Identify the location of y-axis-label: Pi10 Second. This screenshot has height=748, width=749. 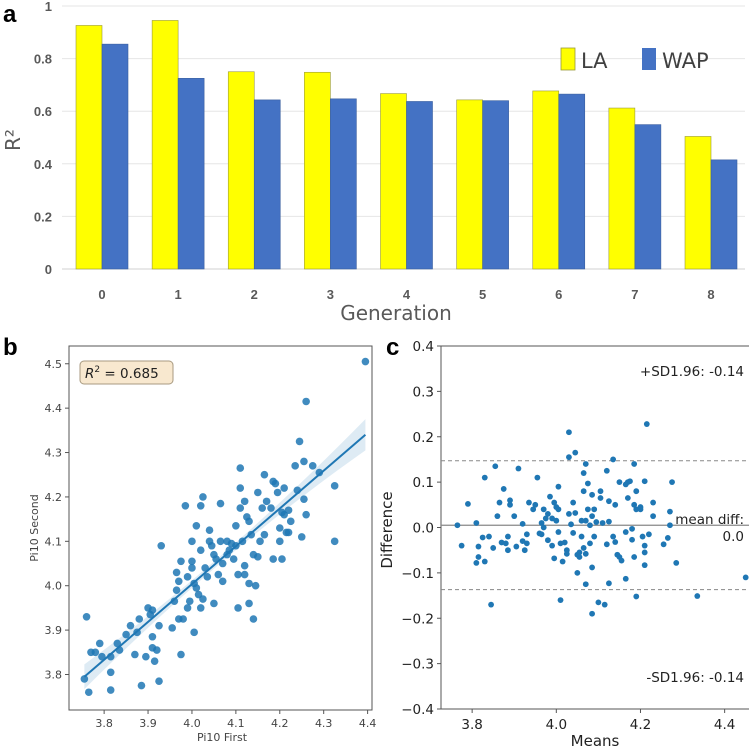
(34, 527).